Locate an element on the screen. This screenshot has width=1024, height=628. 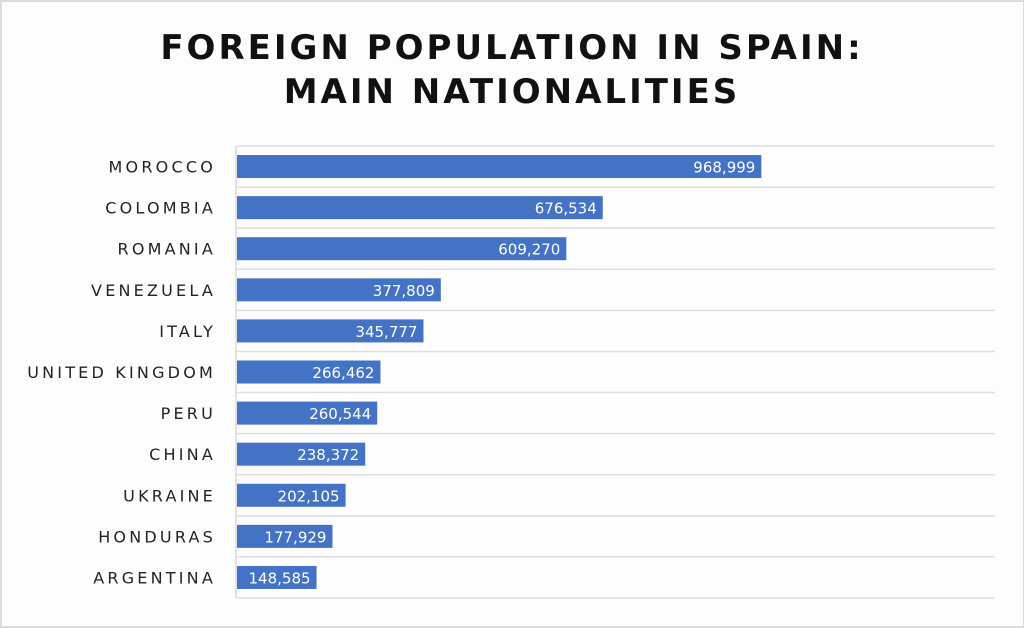
chart-title-line-1: FOREIGN POPULATION IN SPAIN: is located at coordinates (512, 48).